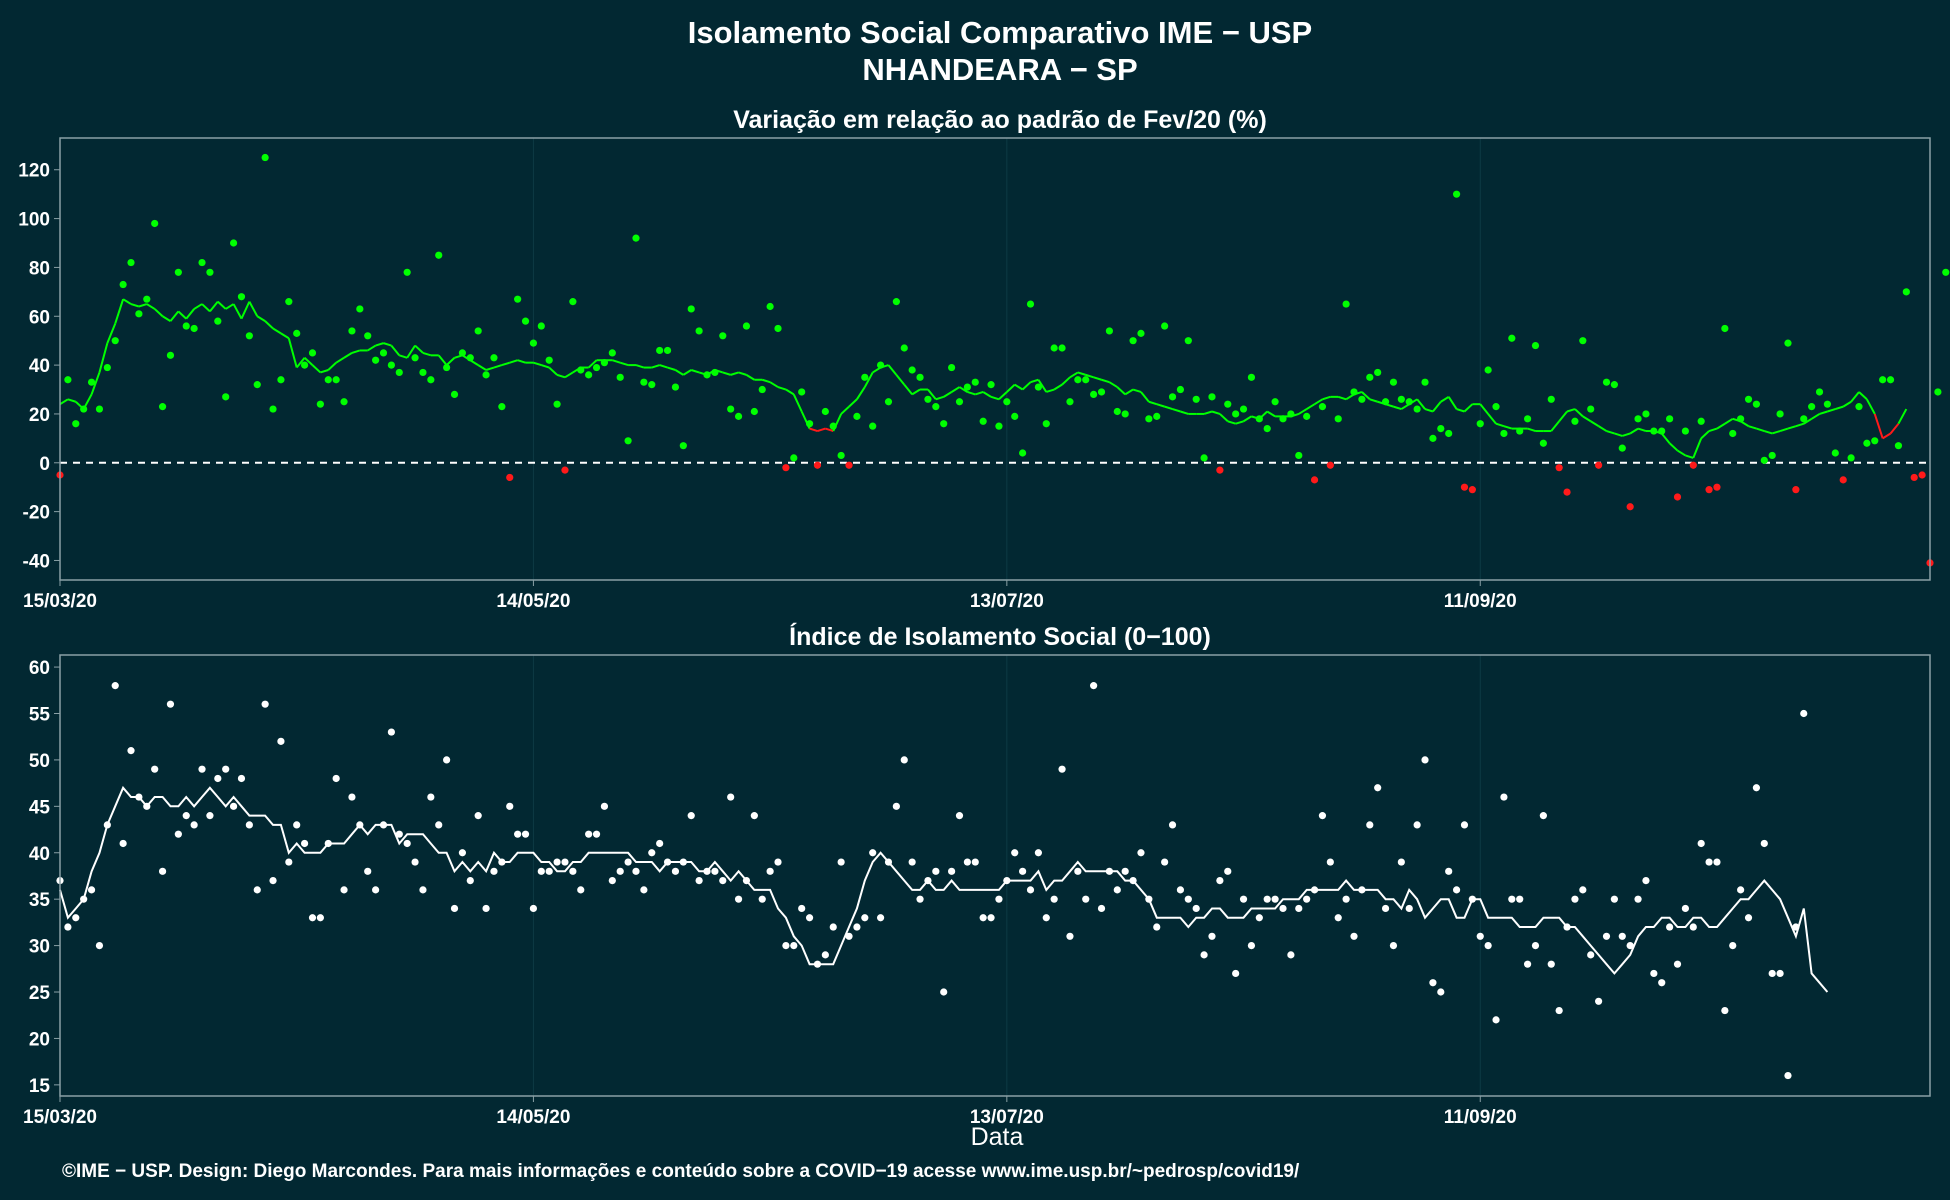 The width and height of the screenshot is (1950, 1200). What do you see at coordinates (39, 366) in the screenshot?
I see `y-tick-label: 40` at bounding box center [39, 366].